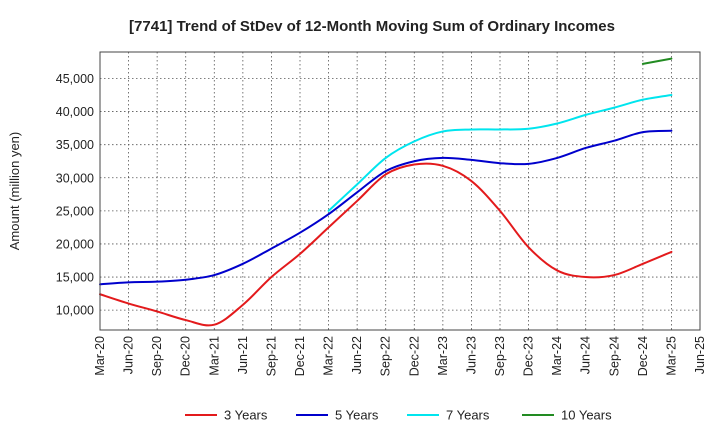 This screenshot has width=720, height=440. Describe the element at coordinates (357, 415) in the screenshot. I see `legend-label-5-years: 5 Years` at that location.